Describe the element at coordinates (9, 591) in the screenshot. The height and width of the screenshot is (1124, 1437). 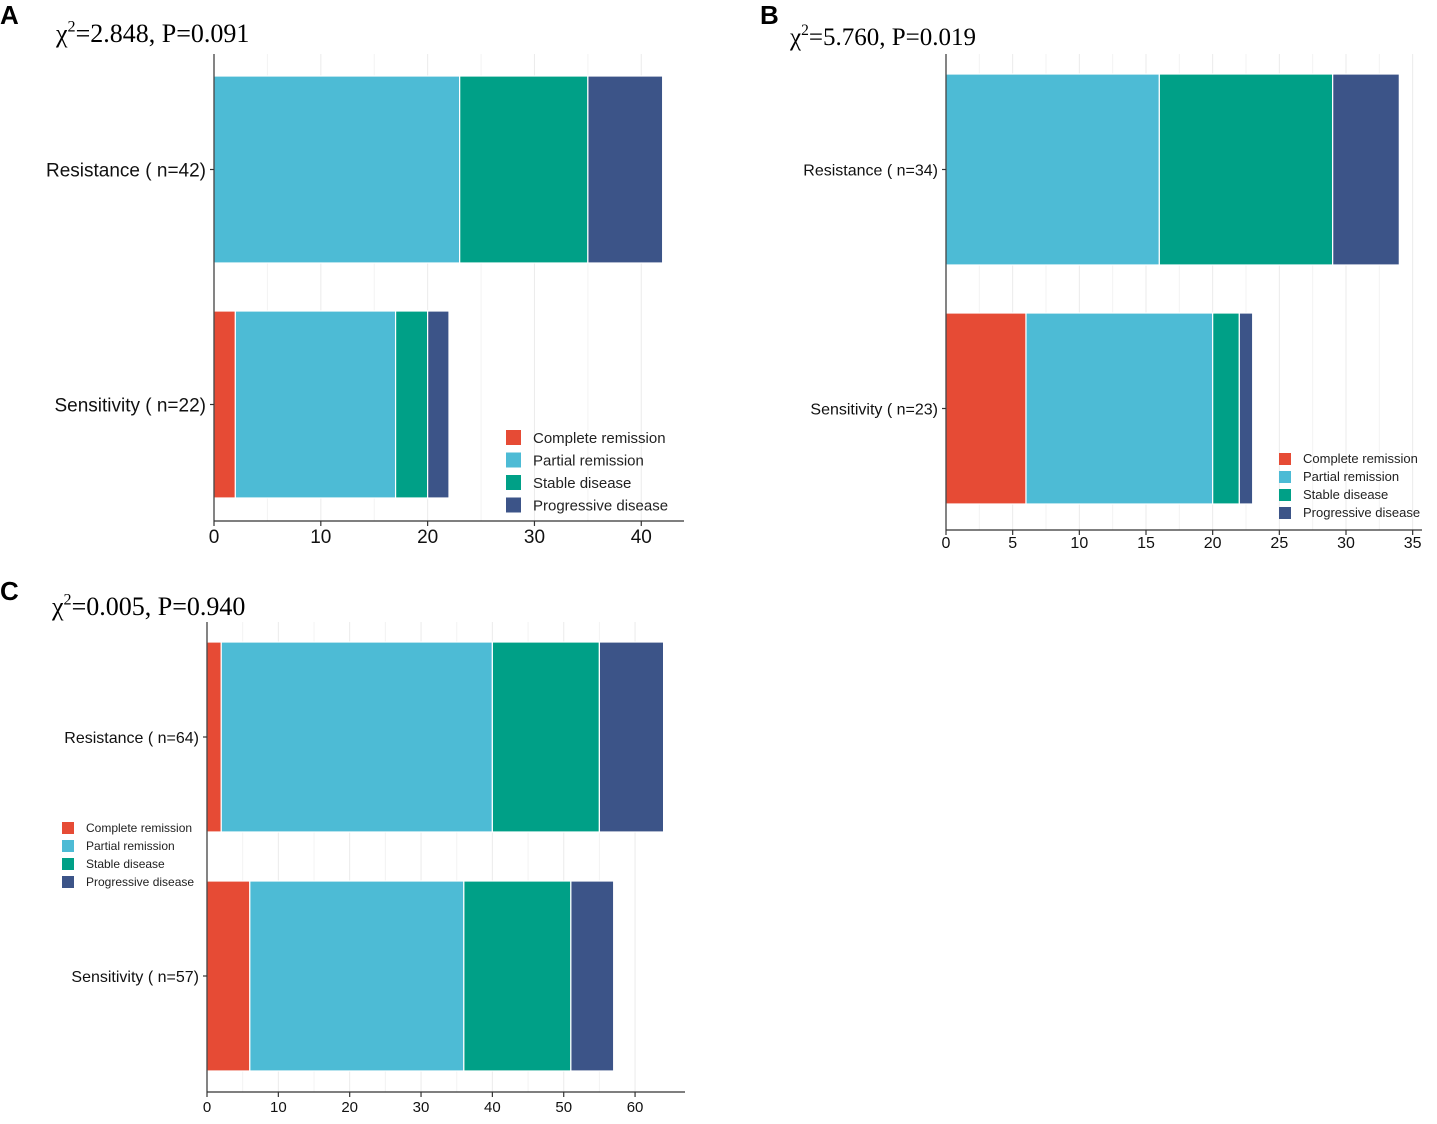
I see `panel-letter: C` at that location.